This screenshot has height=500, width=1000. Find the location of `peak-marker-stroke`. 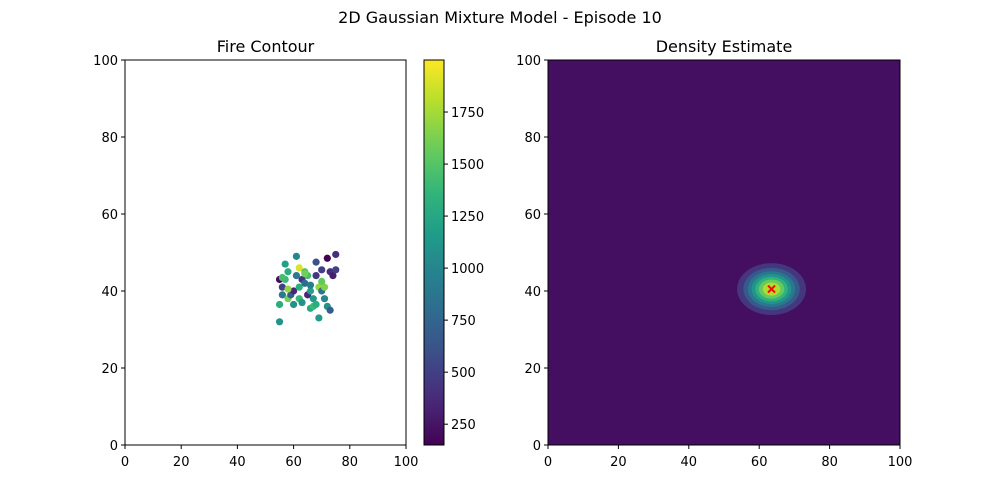

peak-marker-stroke is located at coordinates (771, 289).